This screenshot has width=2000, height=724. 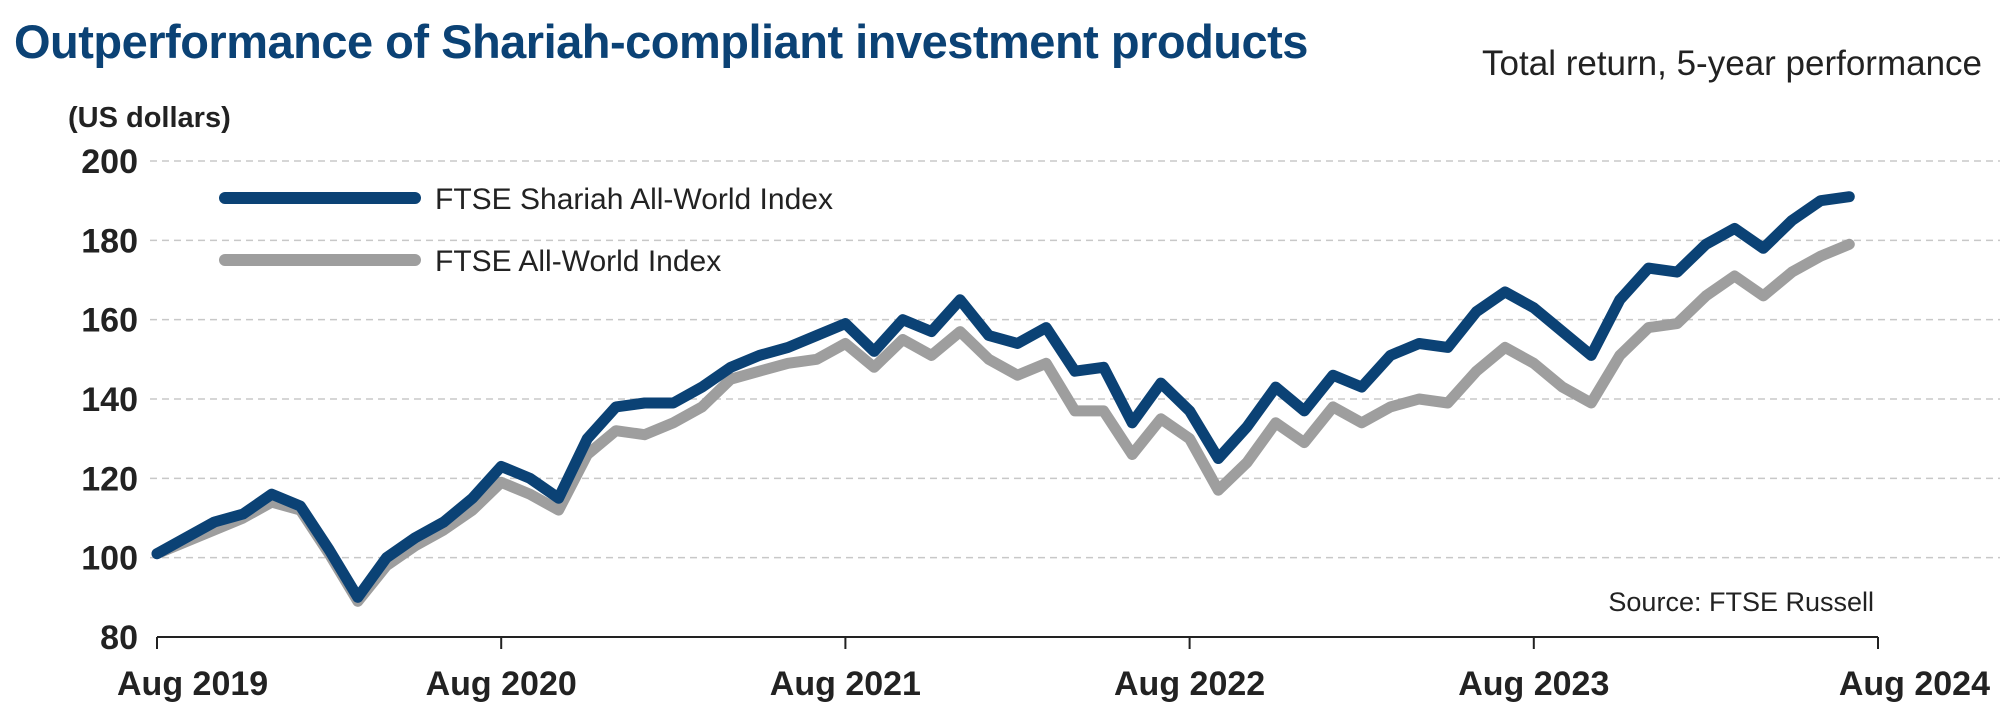 I want to click on y-tick-label: 140, so click(x=109, y=400).